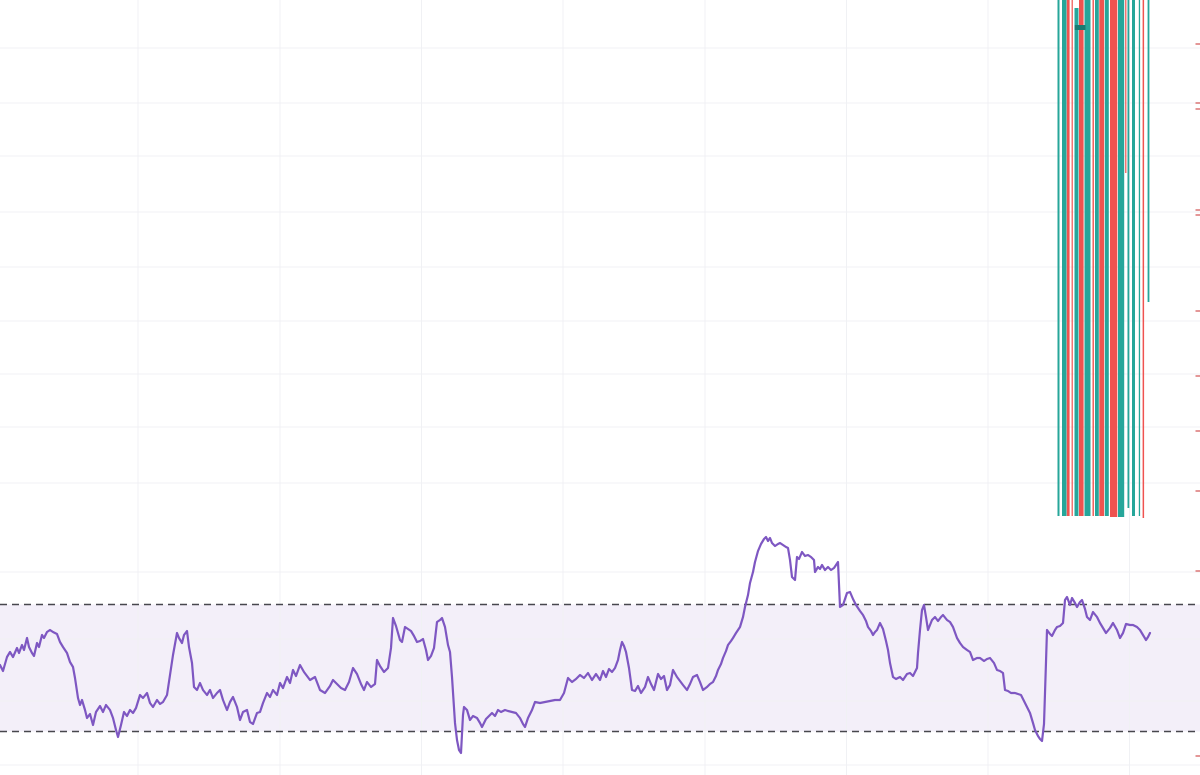 Image resolution: width=1200 pixels, height=775 pixels. Describe the element at coordinates (1197, 400) in the screenshot. I see `price-scale-label-fragments` at that location.